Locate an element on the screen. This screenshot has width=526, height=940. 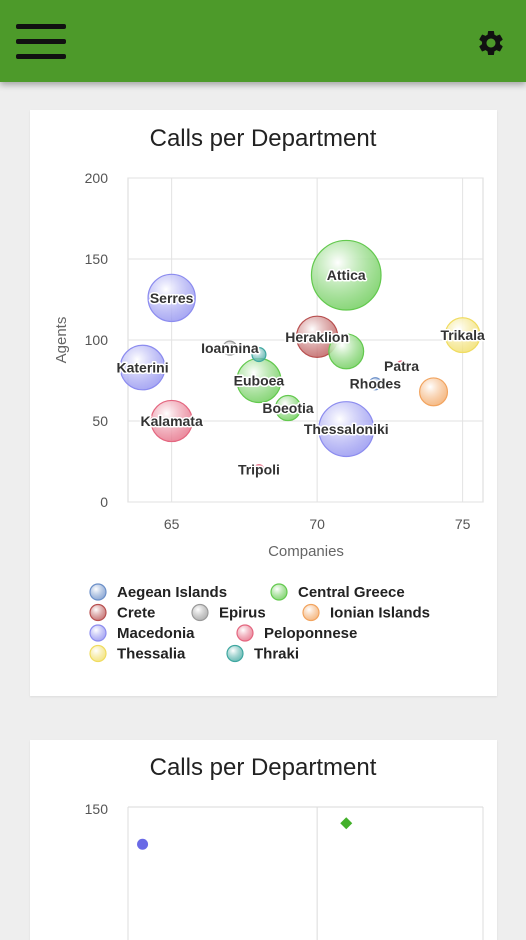
x-tick-label: 65 is located at coordinates (172, 524).